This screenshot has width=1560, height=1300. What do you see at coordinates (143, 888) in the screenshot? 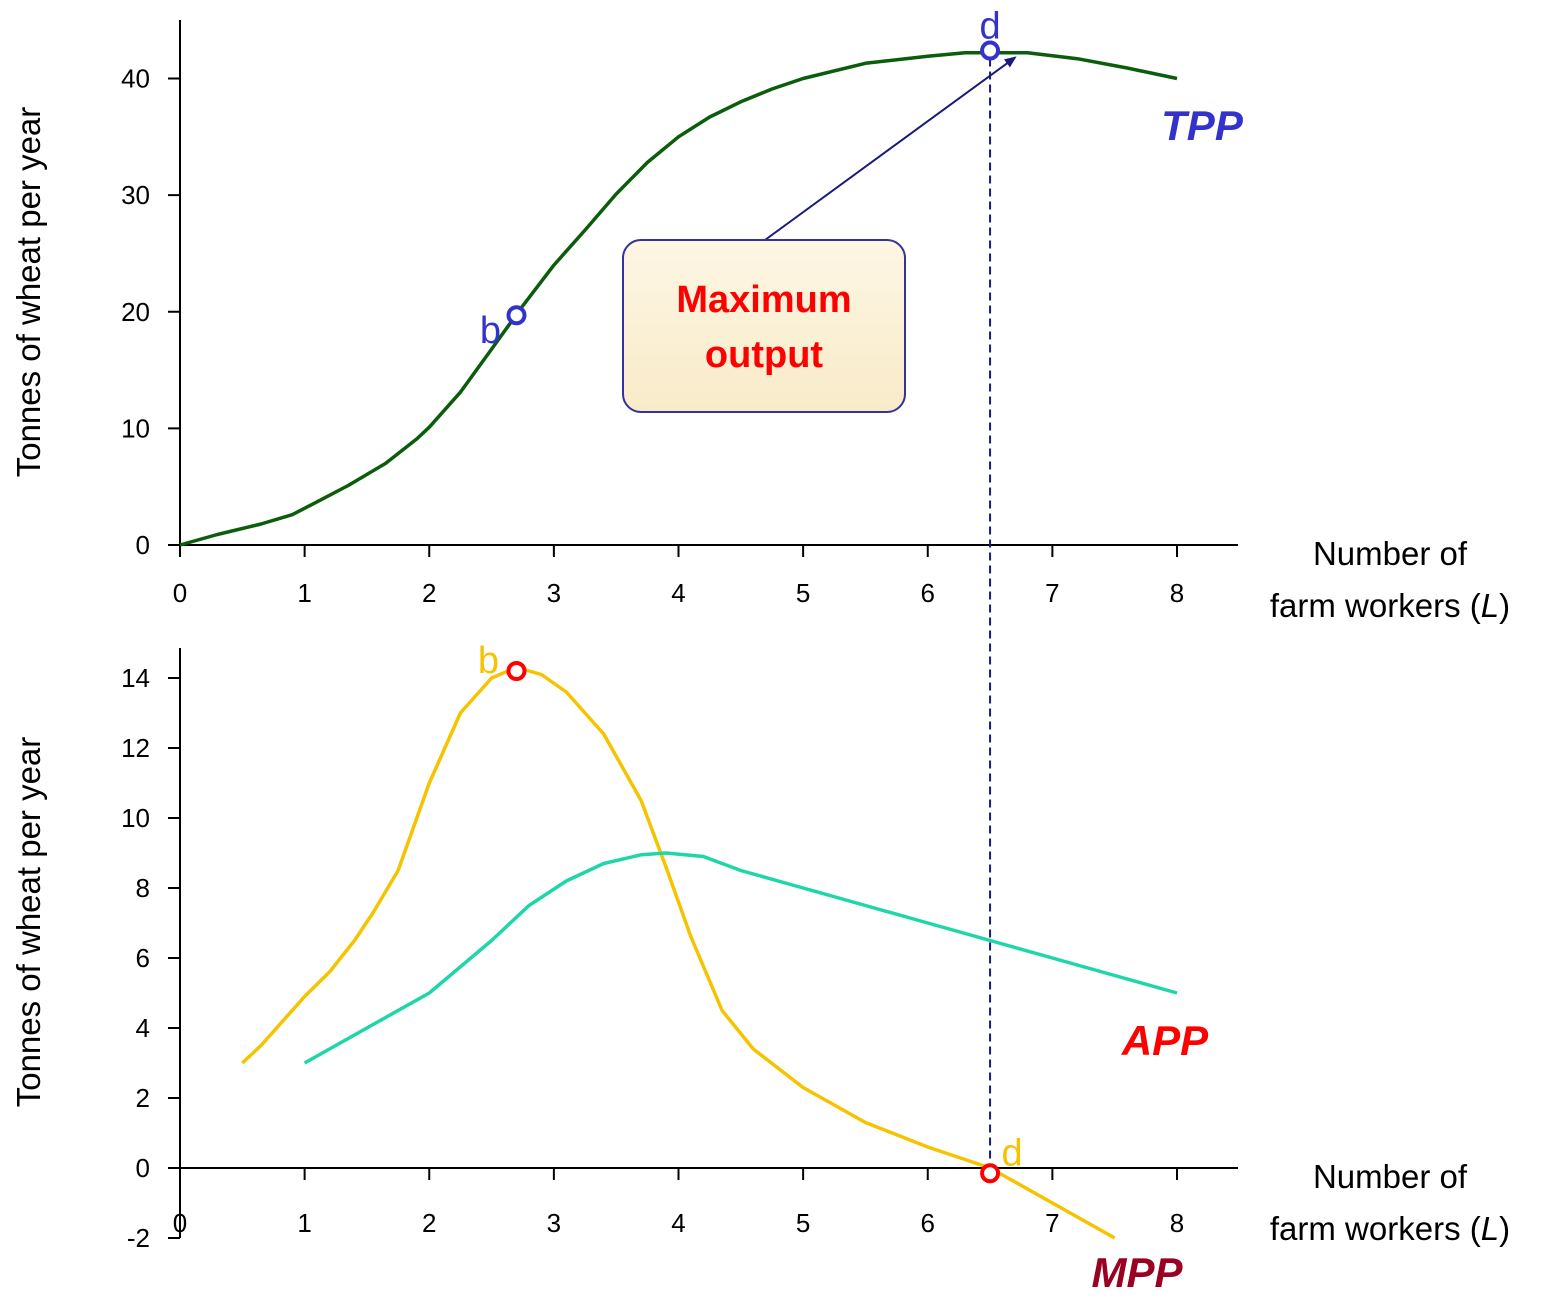
I see `y-tick-label: 8` at bounding box center [143, 888].